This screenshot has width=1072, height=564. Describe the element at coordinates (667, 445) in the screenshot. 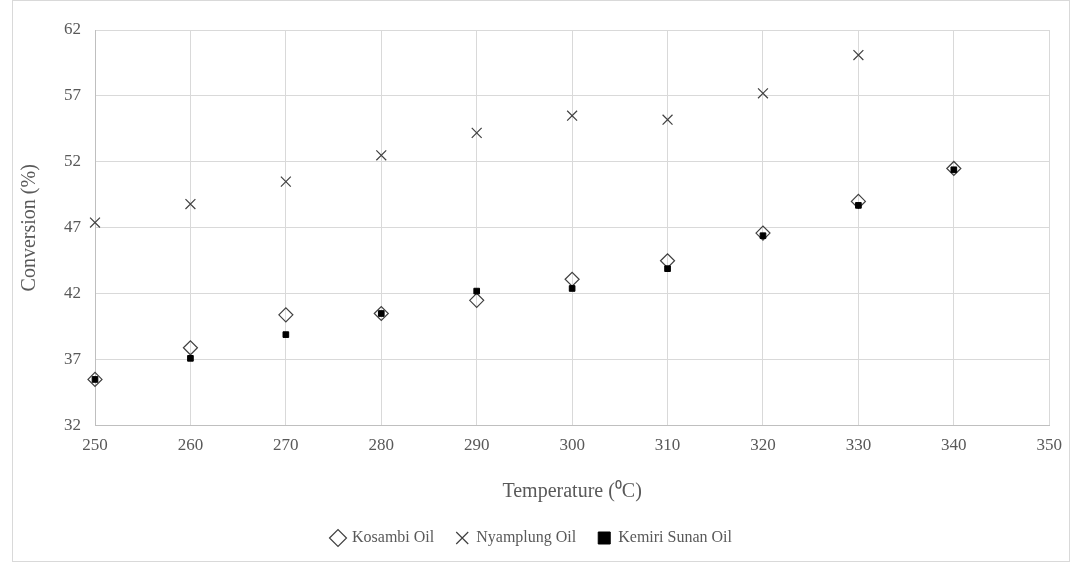

I see `x-tick-label: 310` at that location.